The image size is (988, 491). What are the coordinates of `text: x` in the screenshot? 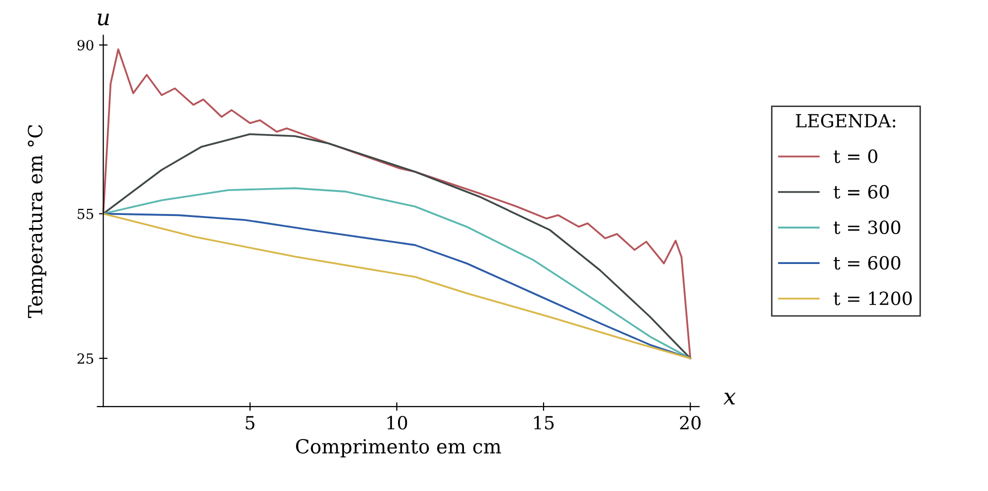 It's located at (729, 398).